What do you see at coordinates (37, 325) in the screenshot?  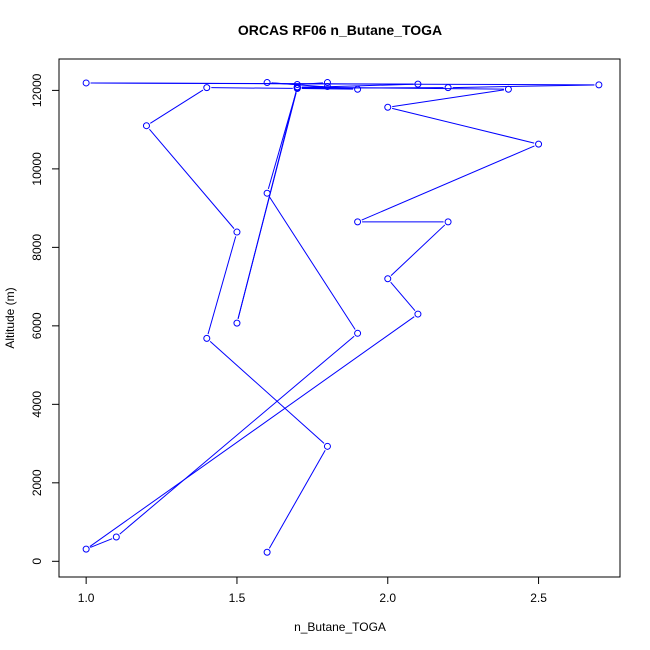 I see `y-tick-label: 6000` at bounding box center [37, 325].